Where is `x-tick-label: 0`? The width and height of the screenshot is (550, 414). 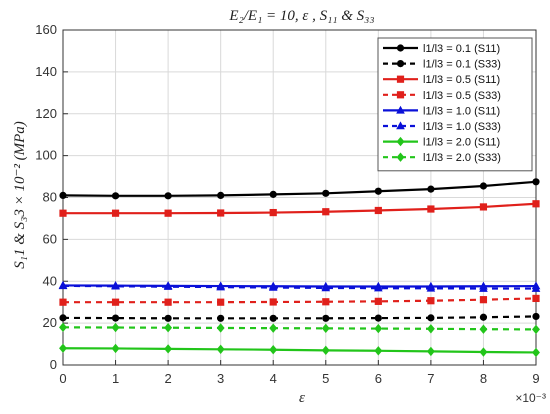
x-tick-label: 0 is located at coordinates (62, 378).